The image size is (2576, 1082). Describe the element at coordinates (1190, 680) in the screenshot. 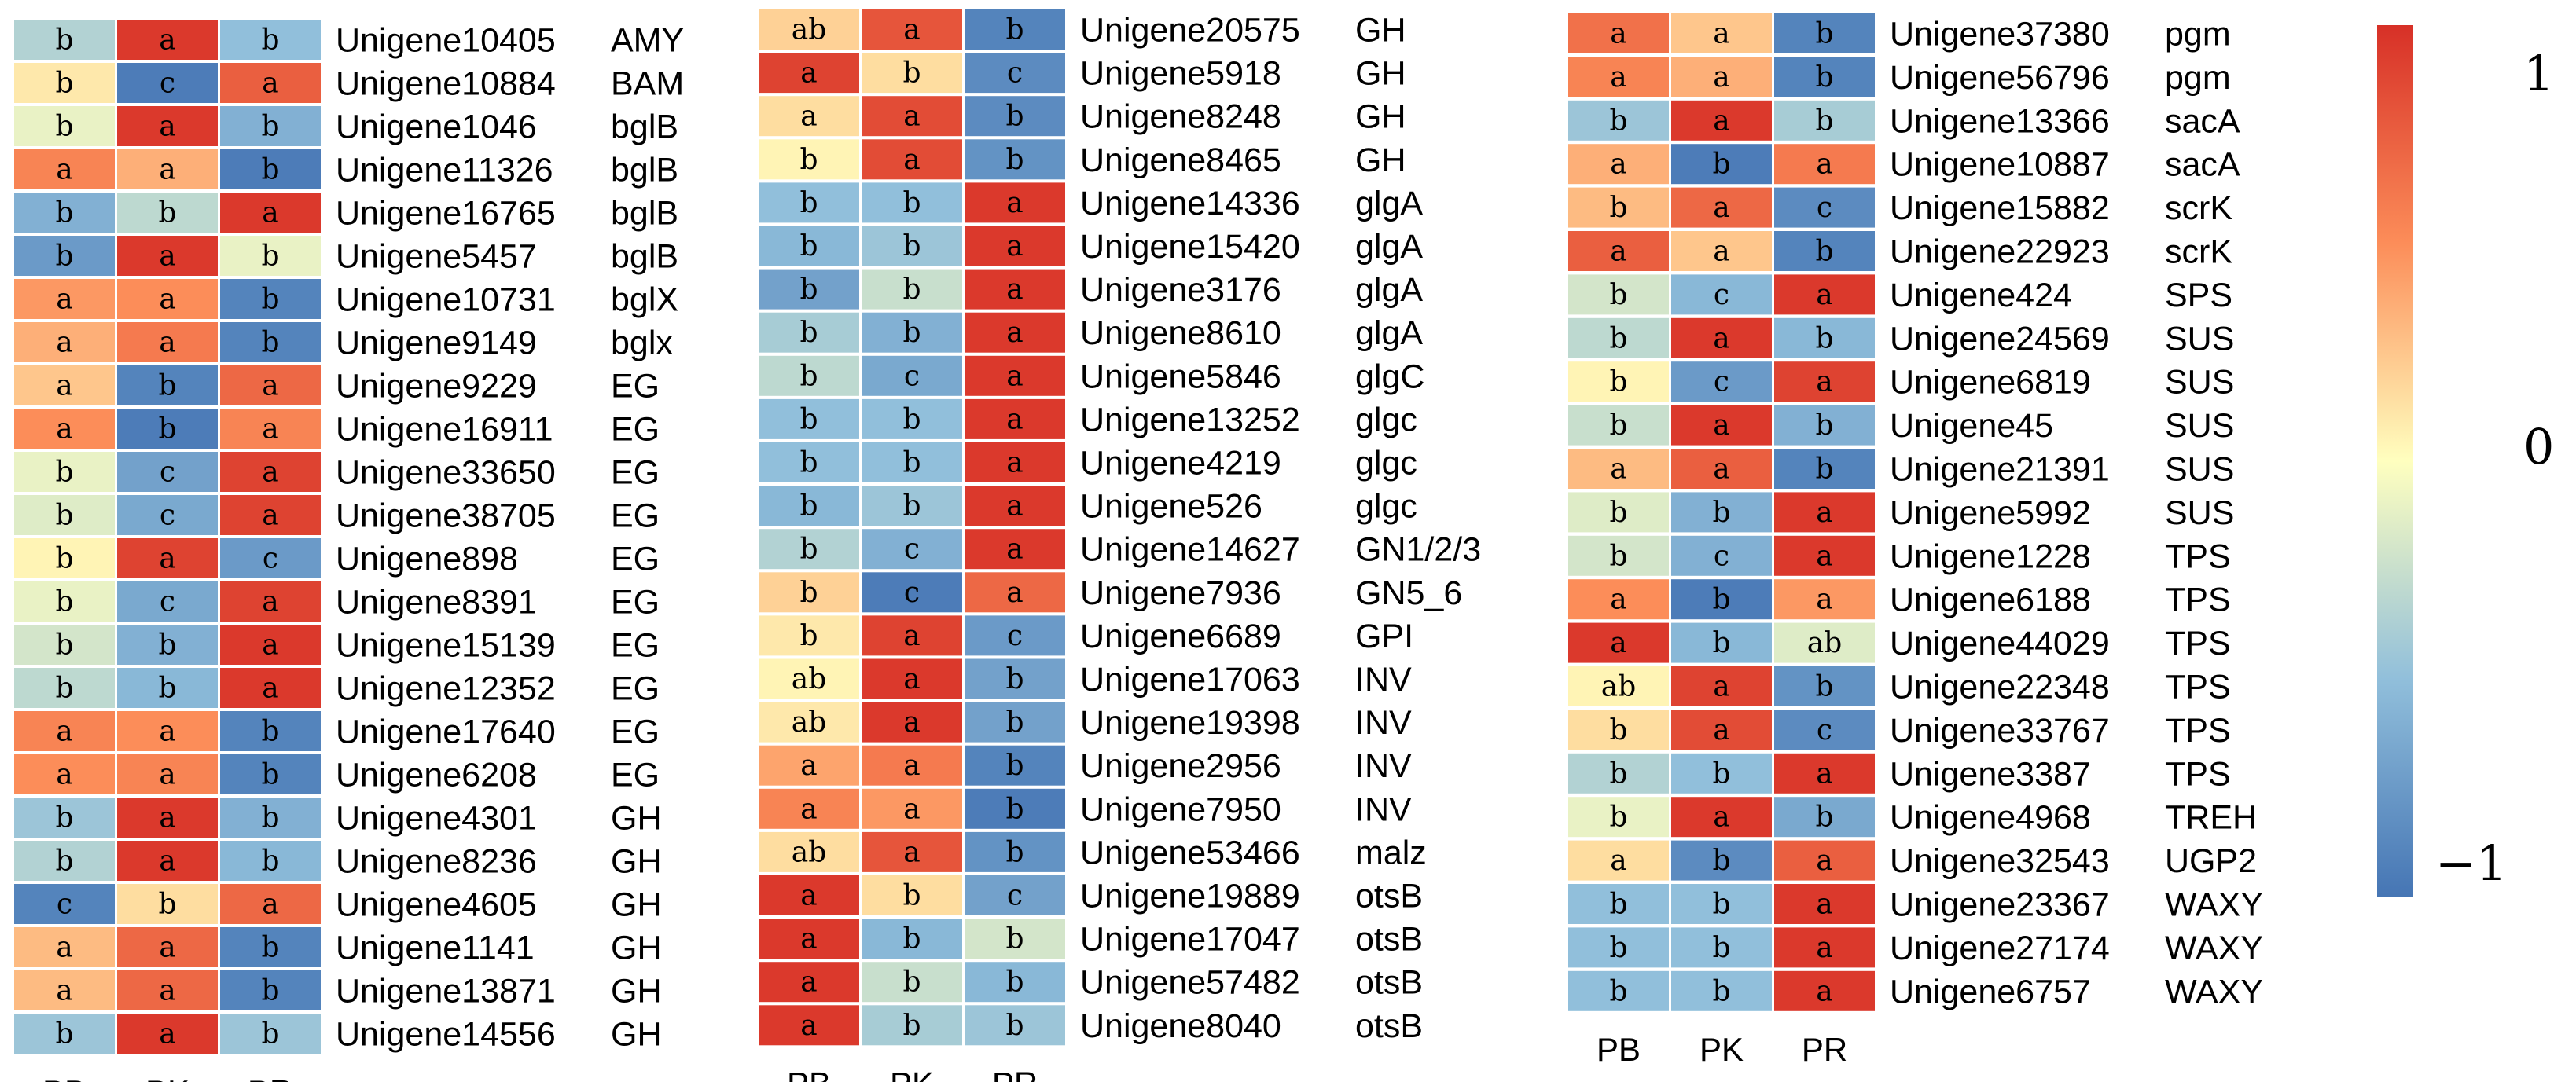

I see `row-gene-id: Unigene17063` at that location.